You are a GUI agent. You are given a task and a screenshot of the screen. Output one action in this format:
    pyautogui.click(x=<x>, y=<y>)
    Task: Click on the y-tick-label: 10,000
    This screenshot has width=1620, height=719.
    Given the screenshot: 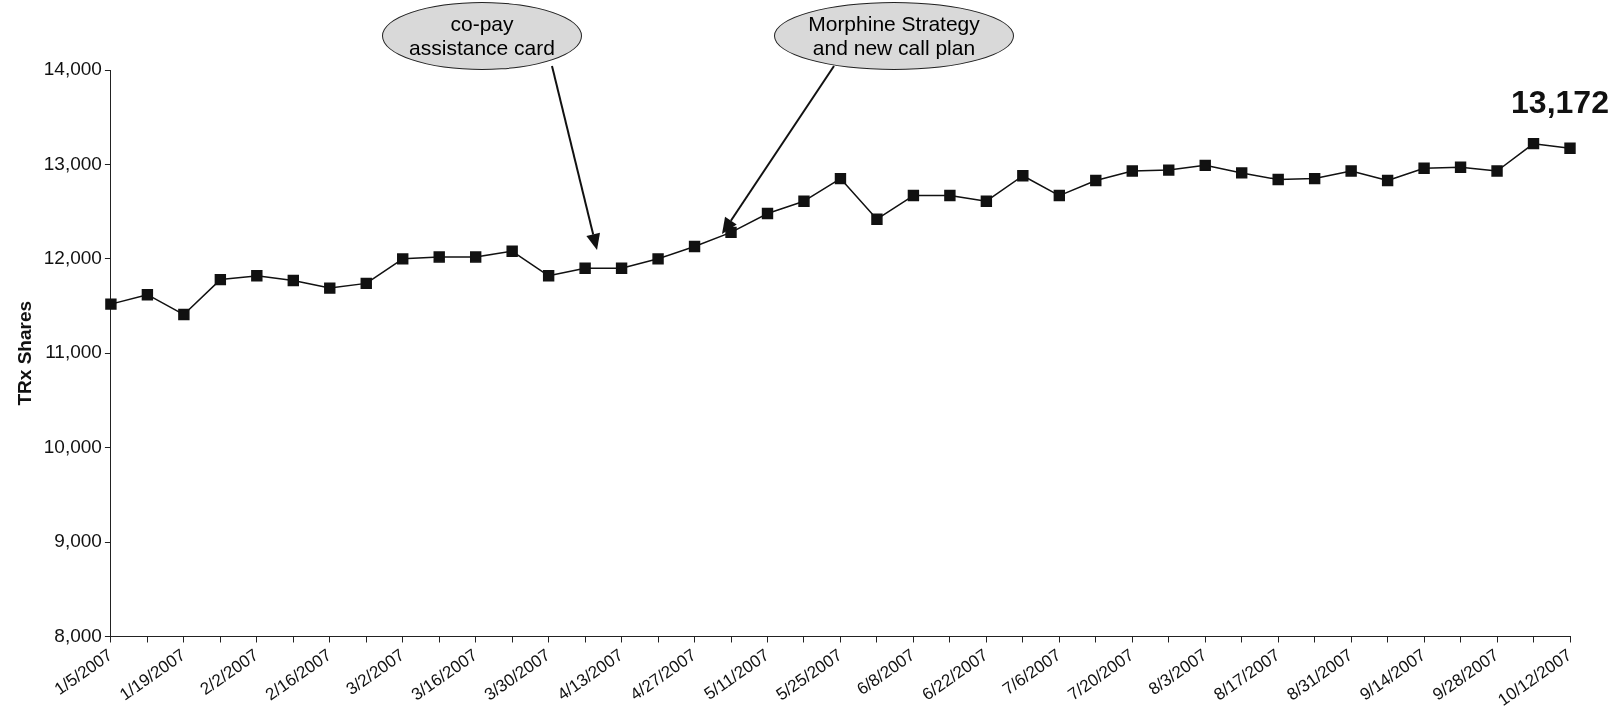 What is the action you would take?
    pyautogui.click(x=72, y=446)
    